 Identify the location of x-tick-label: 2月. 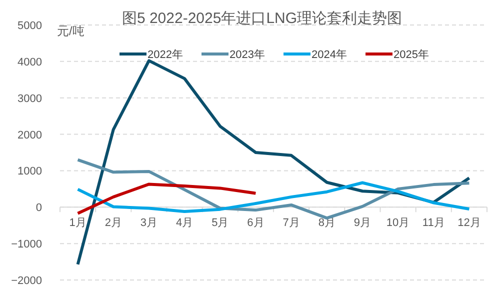
(113, 223).